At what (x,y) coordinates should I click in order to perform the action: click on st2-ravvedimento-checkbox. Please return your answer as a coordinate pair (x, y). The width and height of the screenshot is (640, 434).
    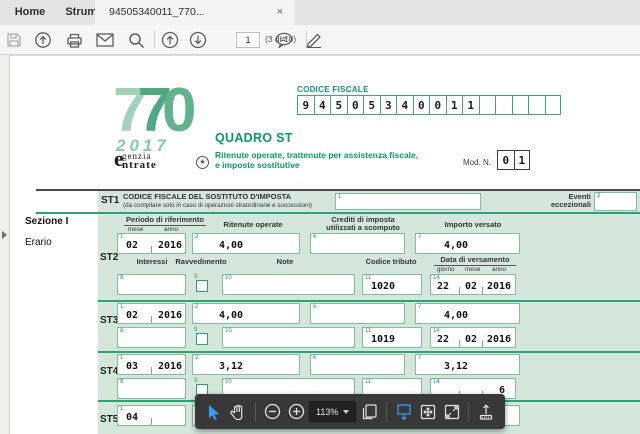
    Looking at the image, I should click on (202, 286).